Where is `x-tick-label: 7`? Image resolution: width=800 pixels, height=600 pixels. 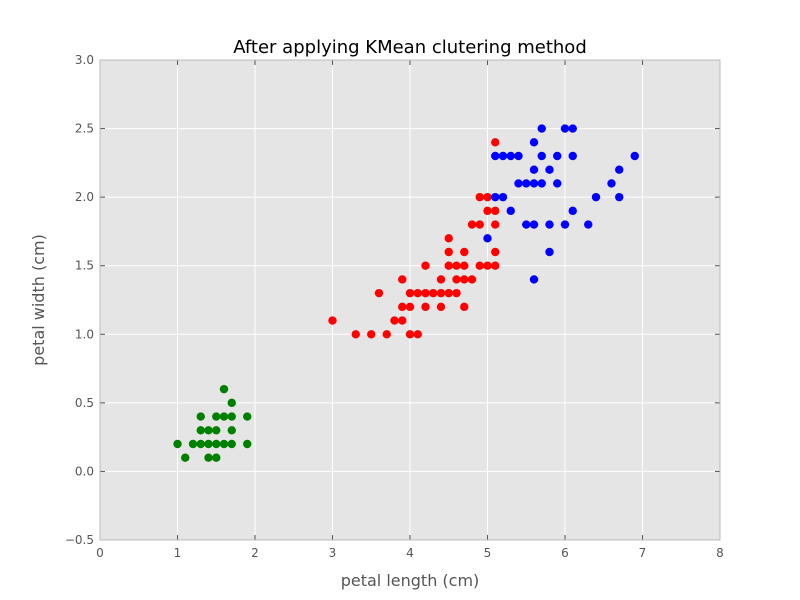 x-tick-label: 7 is located at coordinates (643, 553).